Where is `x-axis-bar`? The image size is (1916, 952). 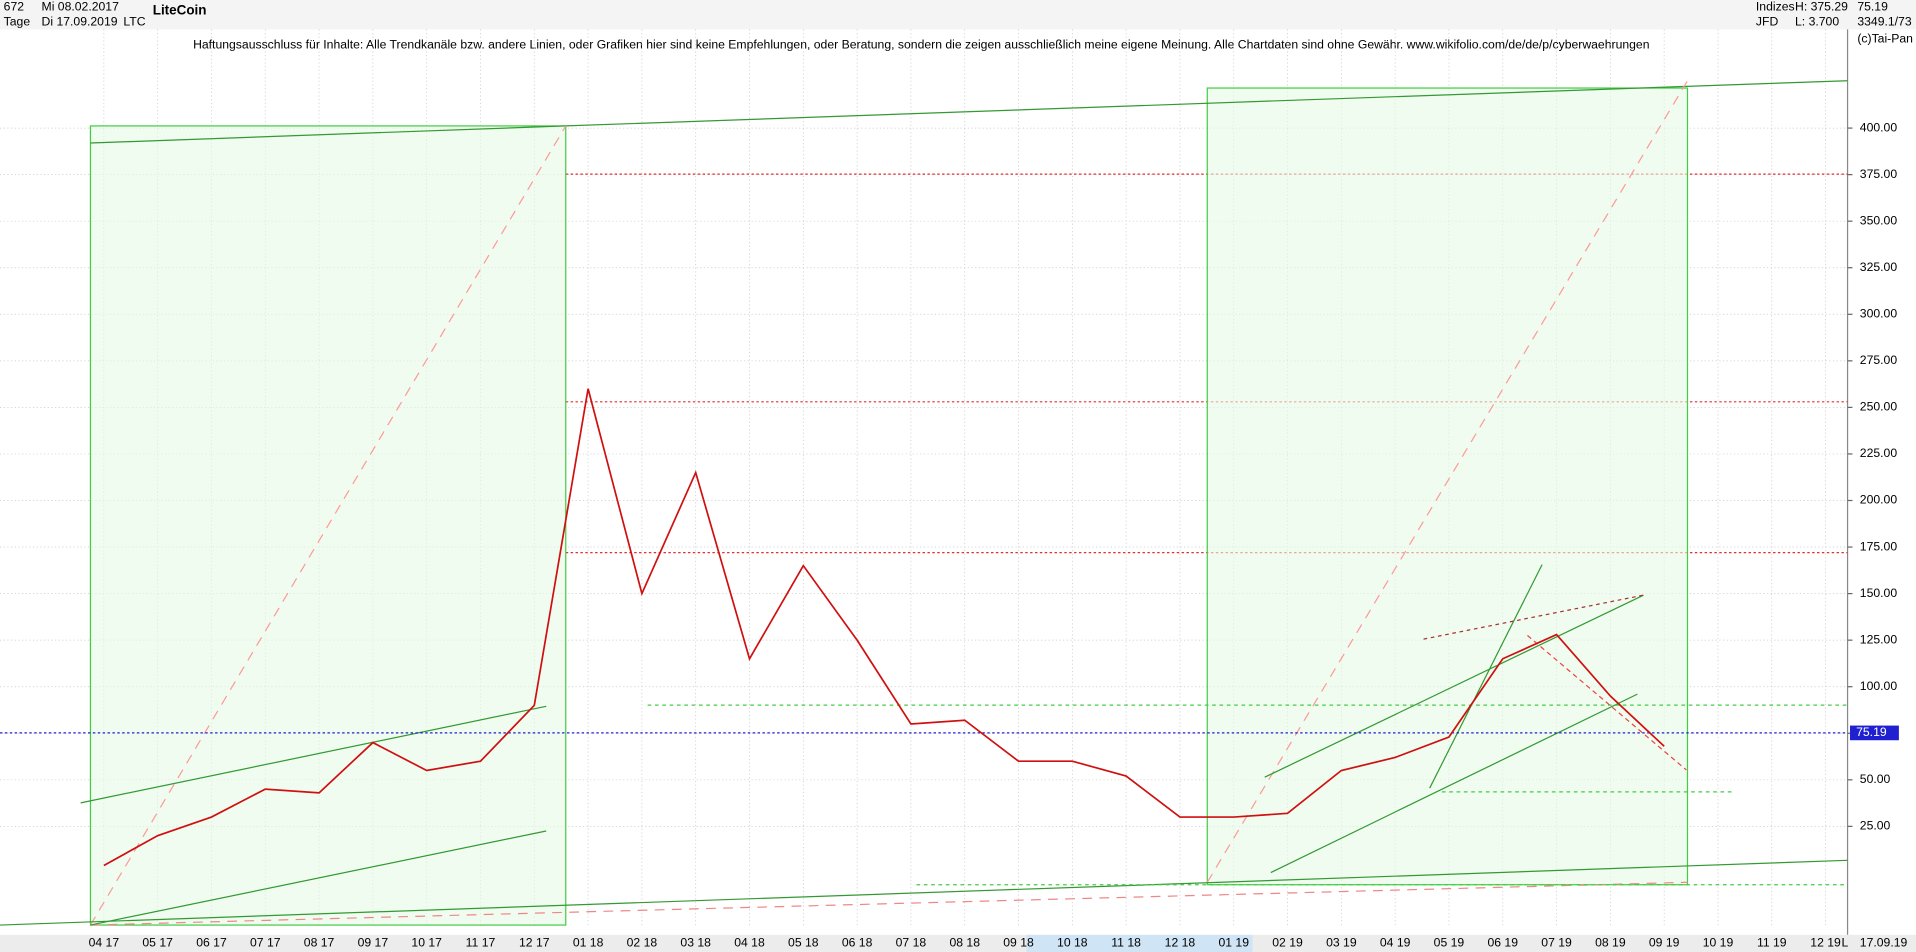 x-axis-bar is located at coordinates (958, 943).